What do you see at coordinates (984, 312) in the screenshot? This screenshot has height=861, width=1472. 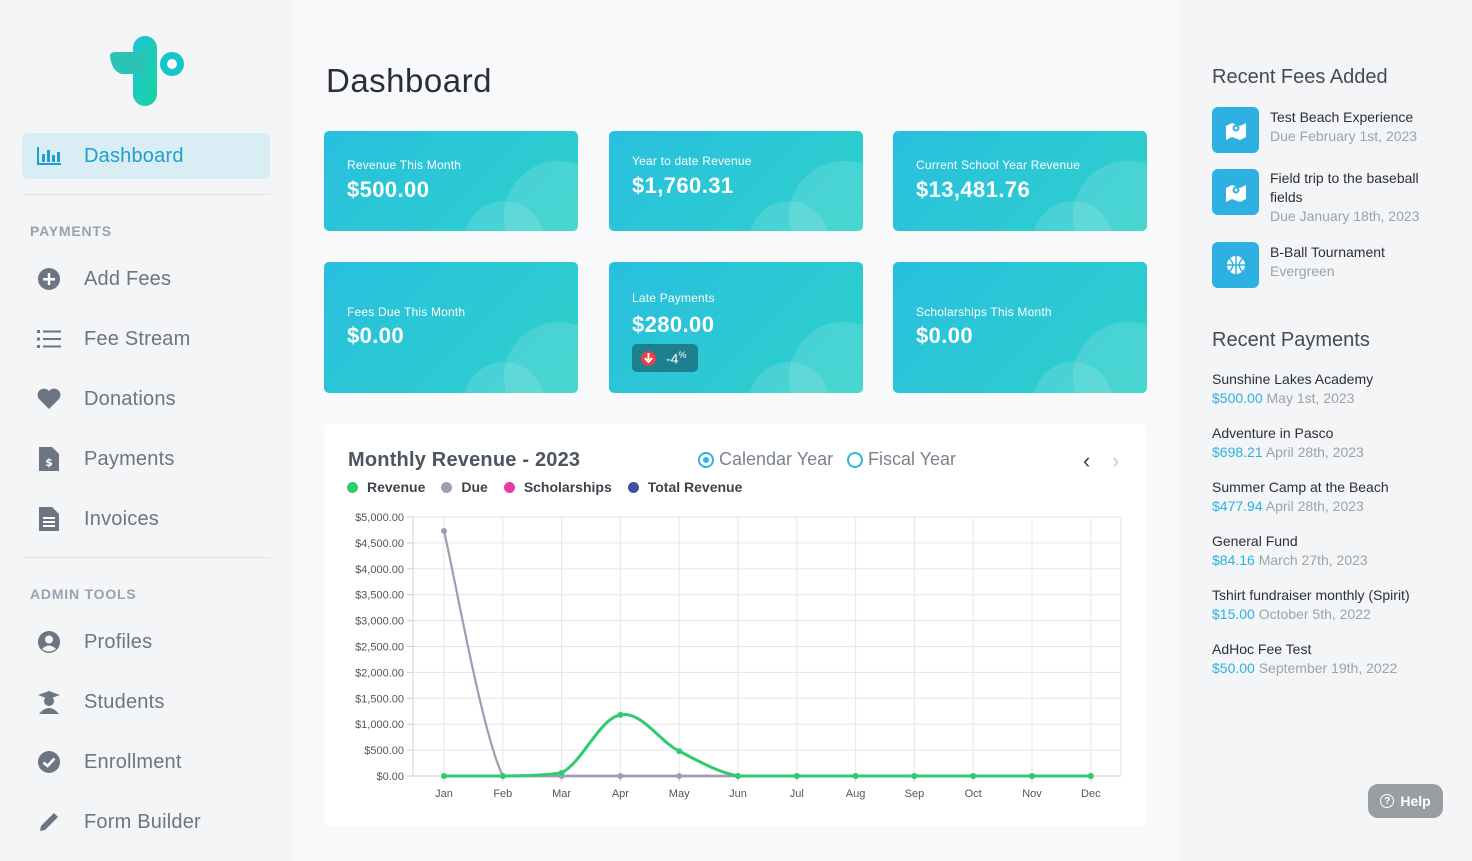 I see `stat-card-label: Scholarships This Month` at bounding box center [984, 312].